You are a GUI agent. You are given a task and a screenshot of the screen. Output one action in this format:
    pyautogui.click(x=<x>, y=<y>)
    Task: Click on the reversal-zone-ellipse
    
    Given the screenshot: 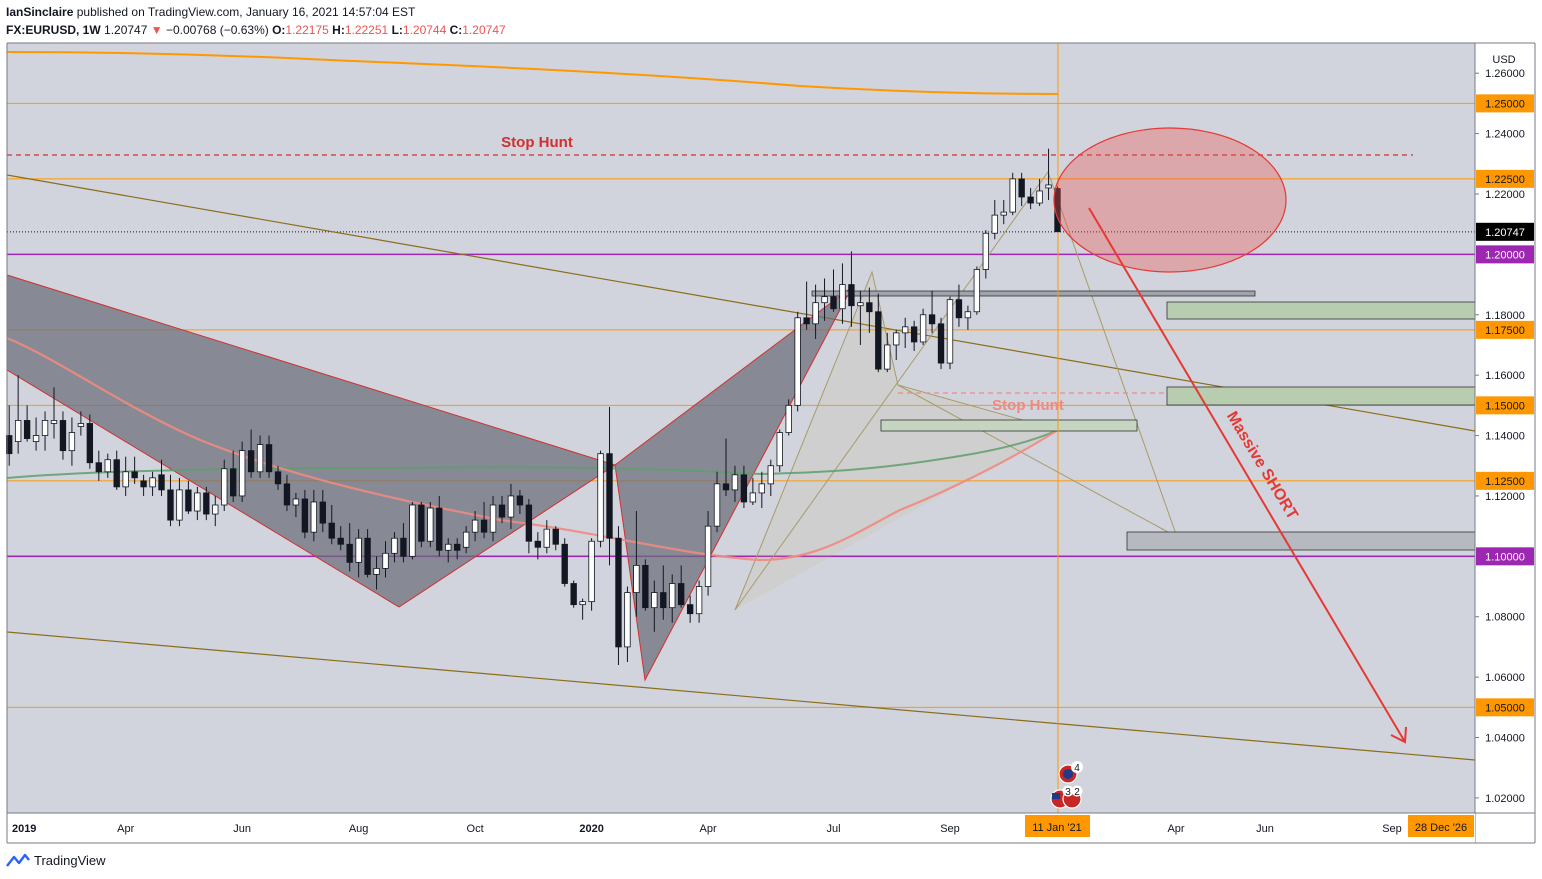 What is the action you would take?
    pyautogui.click(x=1170, y=200)
    